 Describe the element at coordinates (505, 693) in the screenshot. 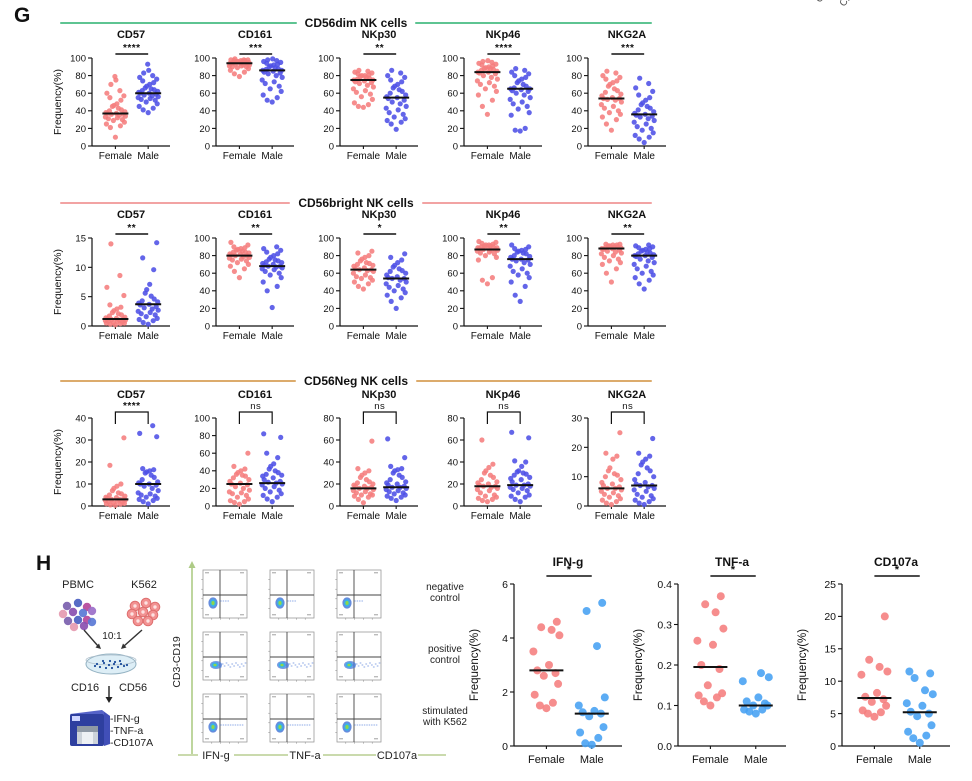

I see `svg-text: 2` at that location.